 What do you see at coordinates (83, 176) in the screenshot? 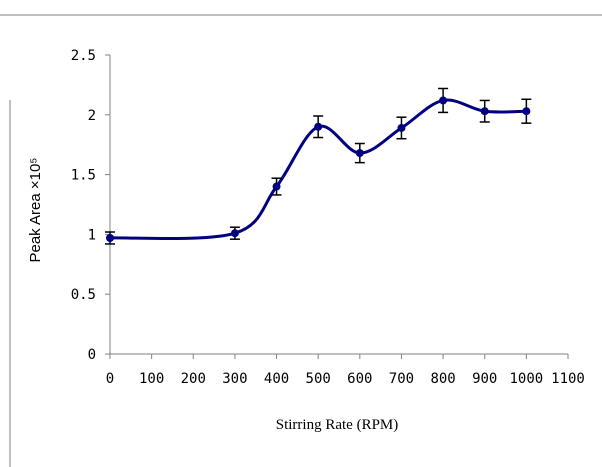
I see `y-tick-label: 1.5` at bounding box center [83, 176].